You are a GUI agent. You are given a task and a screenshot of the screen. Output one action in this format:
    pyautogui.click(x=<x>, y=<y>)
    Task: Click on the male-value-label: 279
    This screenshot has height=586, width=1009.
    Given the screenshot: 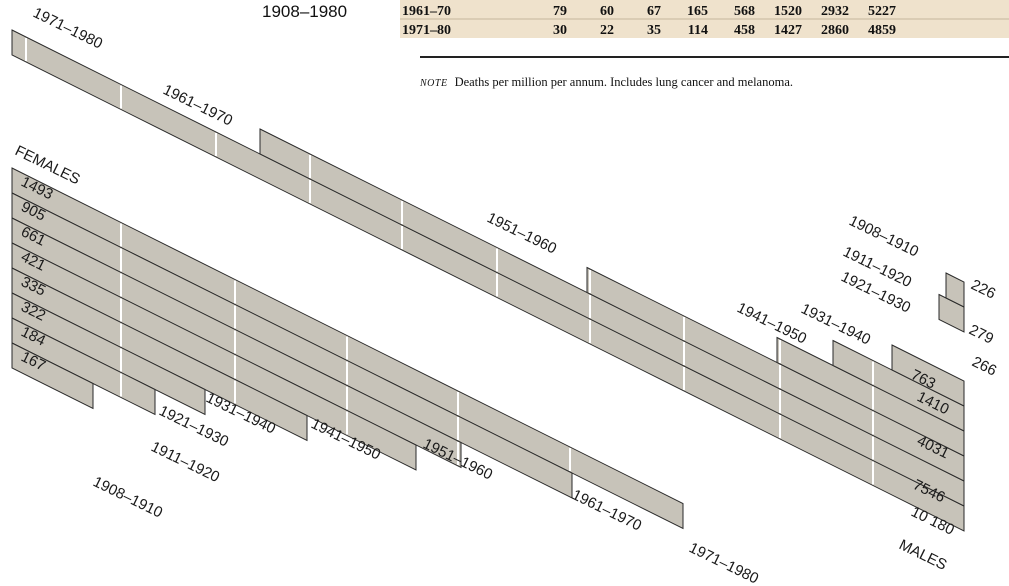 What is the action you would take?
    pyautogui.click(x=981, y=334)
    